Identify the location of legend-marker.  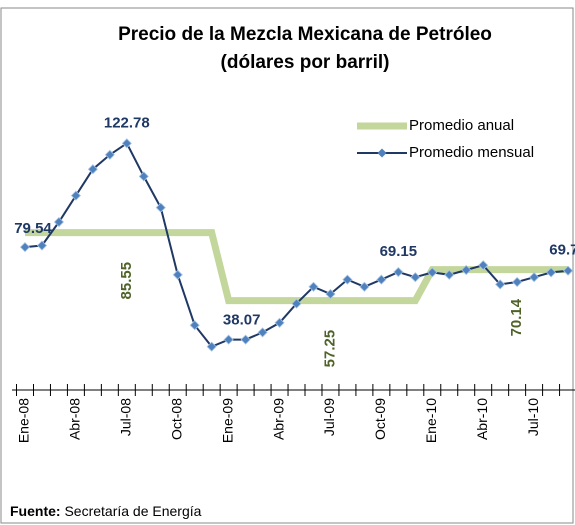
(382, 153).